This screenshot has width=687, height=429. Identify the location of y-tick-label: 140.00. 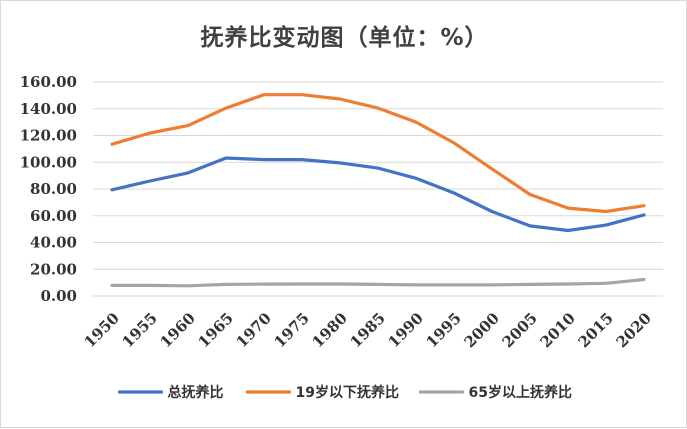
(48, 109).